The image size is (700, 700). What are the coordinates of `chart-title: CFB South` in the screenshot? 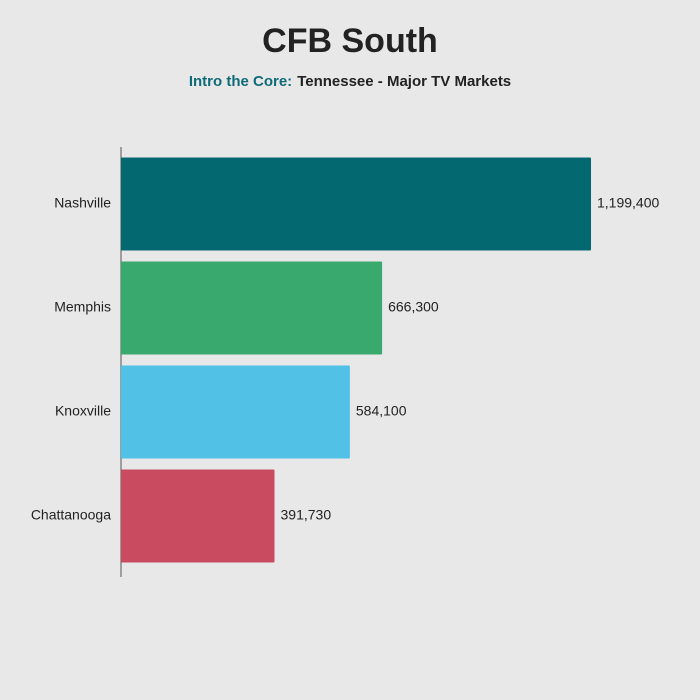 It's located at (350, 41).